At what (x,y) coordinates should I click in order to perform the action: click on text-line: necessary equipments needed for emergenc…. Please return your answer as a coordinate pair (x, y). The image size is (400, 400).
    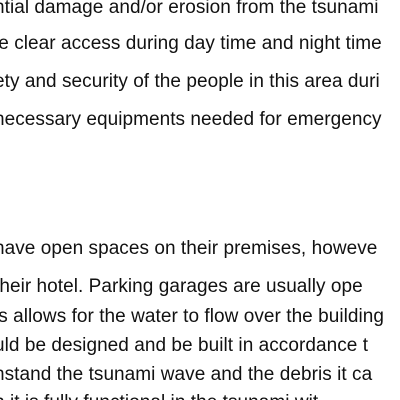
    Looking at the image, I should click on (191, 119).